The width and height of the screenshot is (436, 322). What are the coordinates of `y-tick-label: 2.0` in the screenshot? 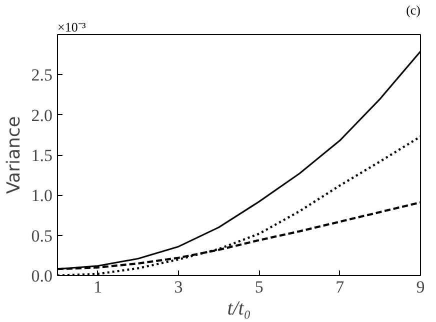 It's located at (41, 115).